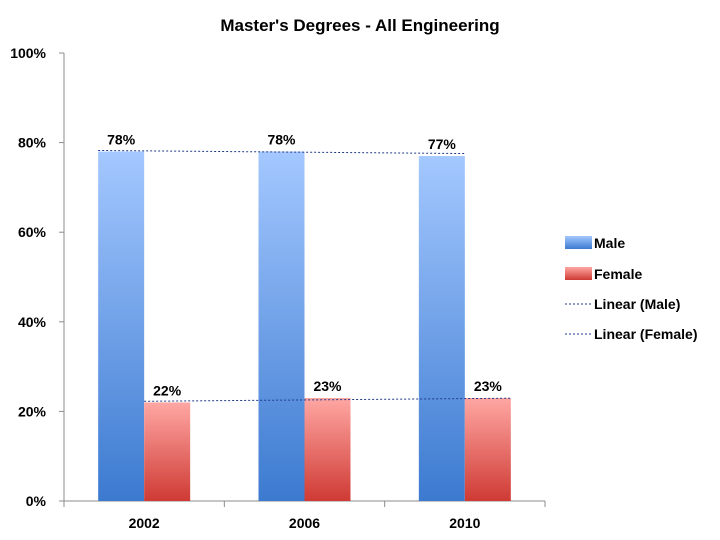 The image size is (720, 540). I want to click on bar-male-2006, so click(281, 326).